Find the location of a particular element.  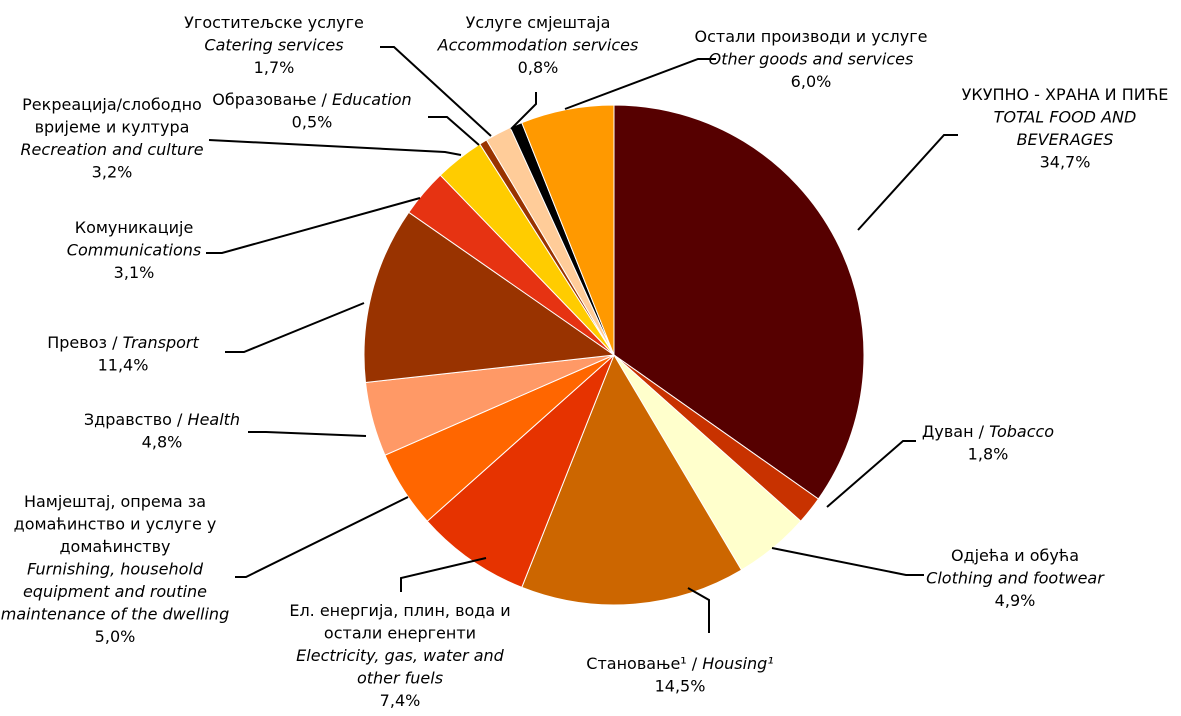

slice-value-communications: 3,1% is located at coordinates (134, 272).